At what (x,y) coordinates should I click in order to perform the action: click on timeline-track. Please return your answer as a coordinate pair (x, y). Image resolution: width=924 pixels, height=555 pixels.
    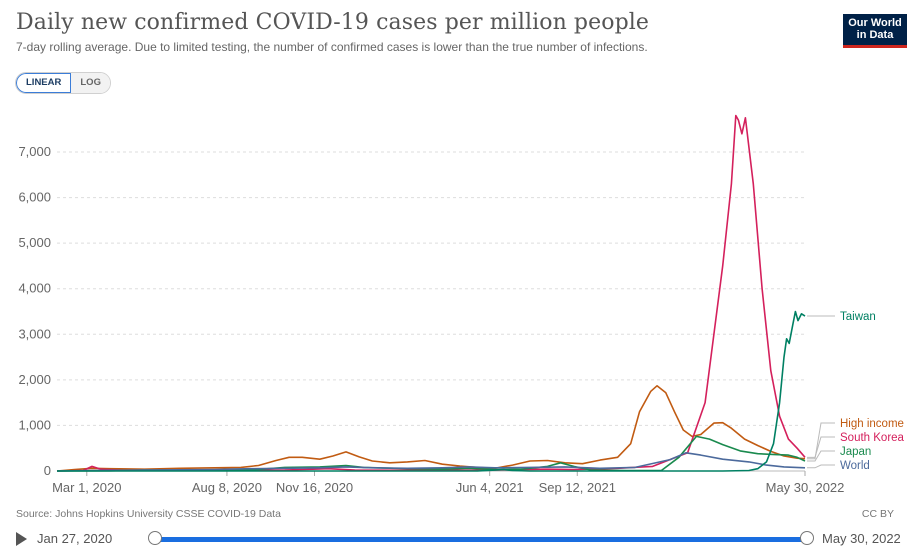
    Looking at the image, I should click on (481, 539).